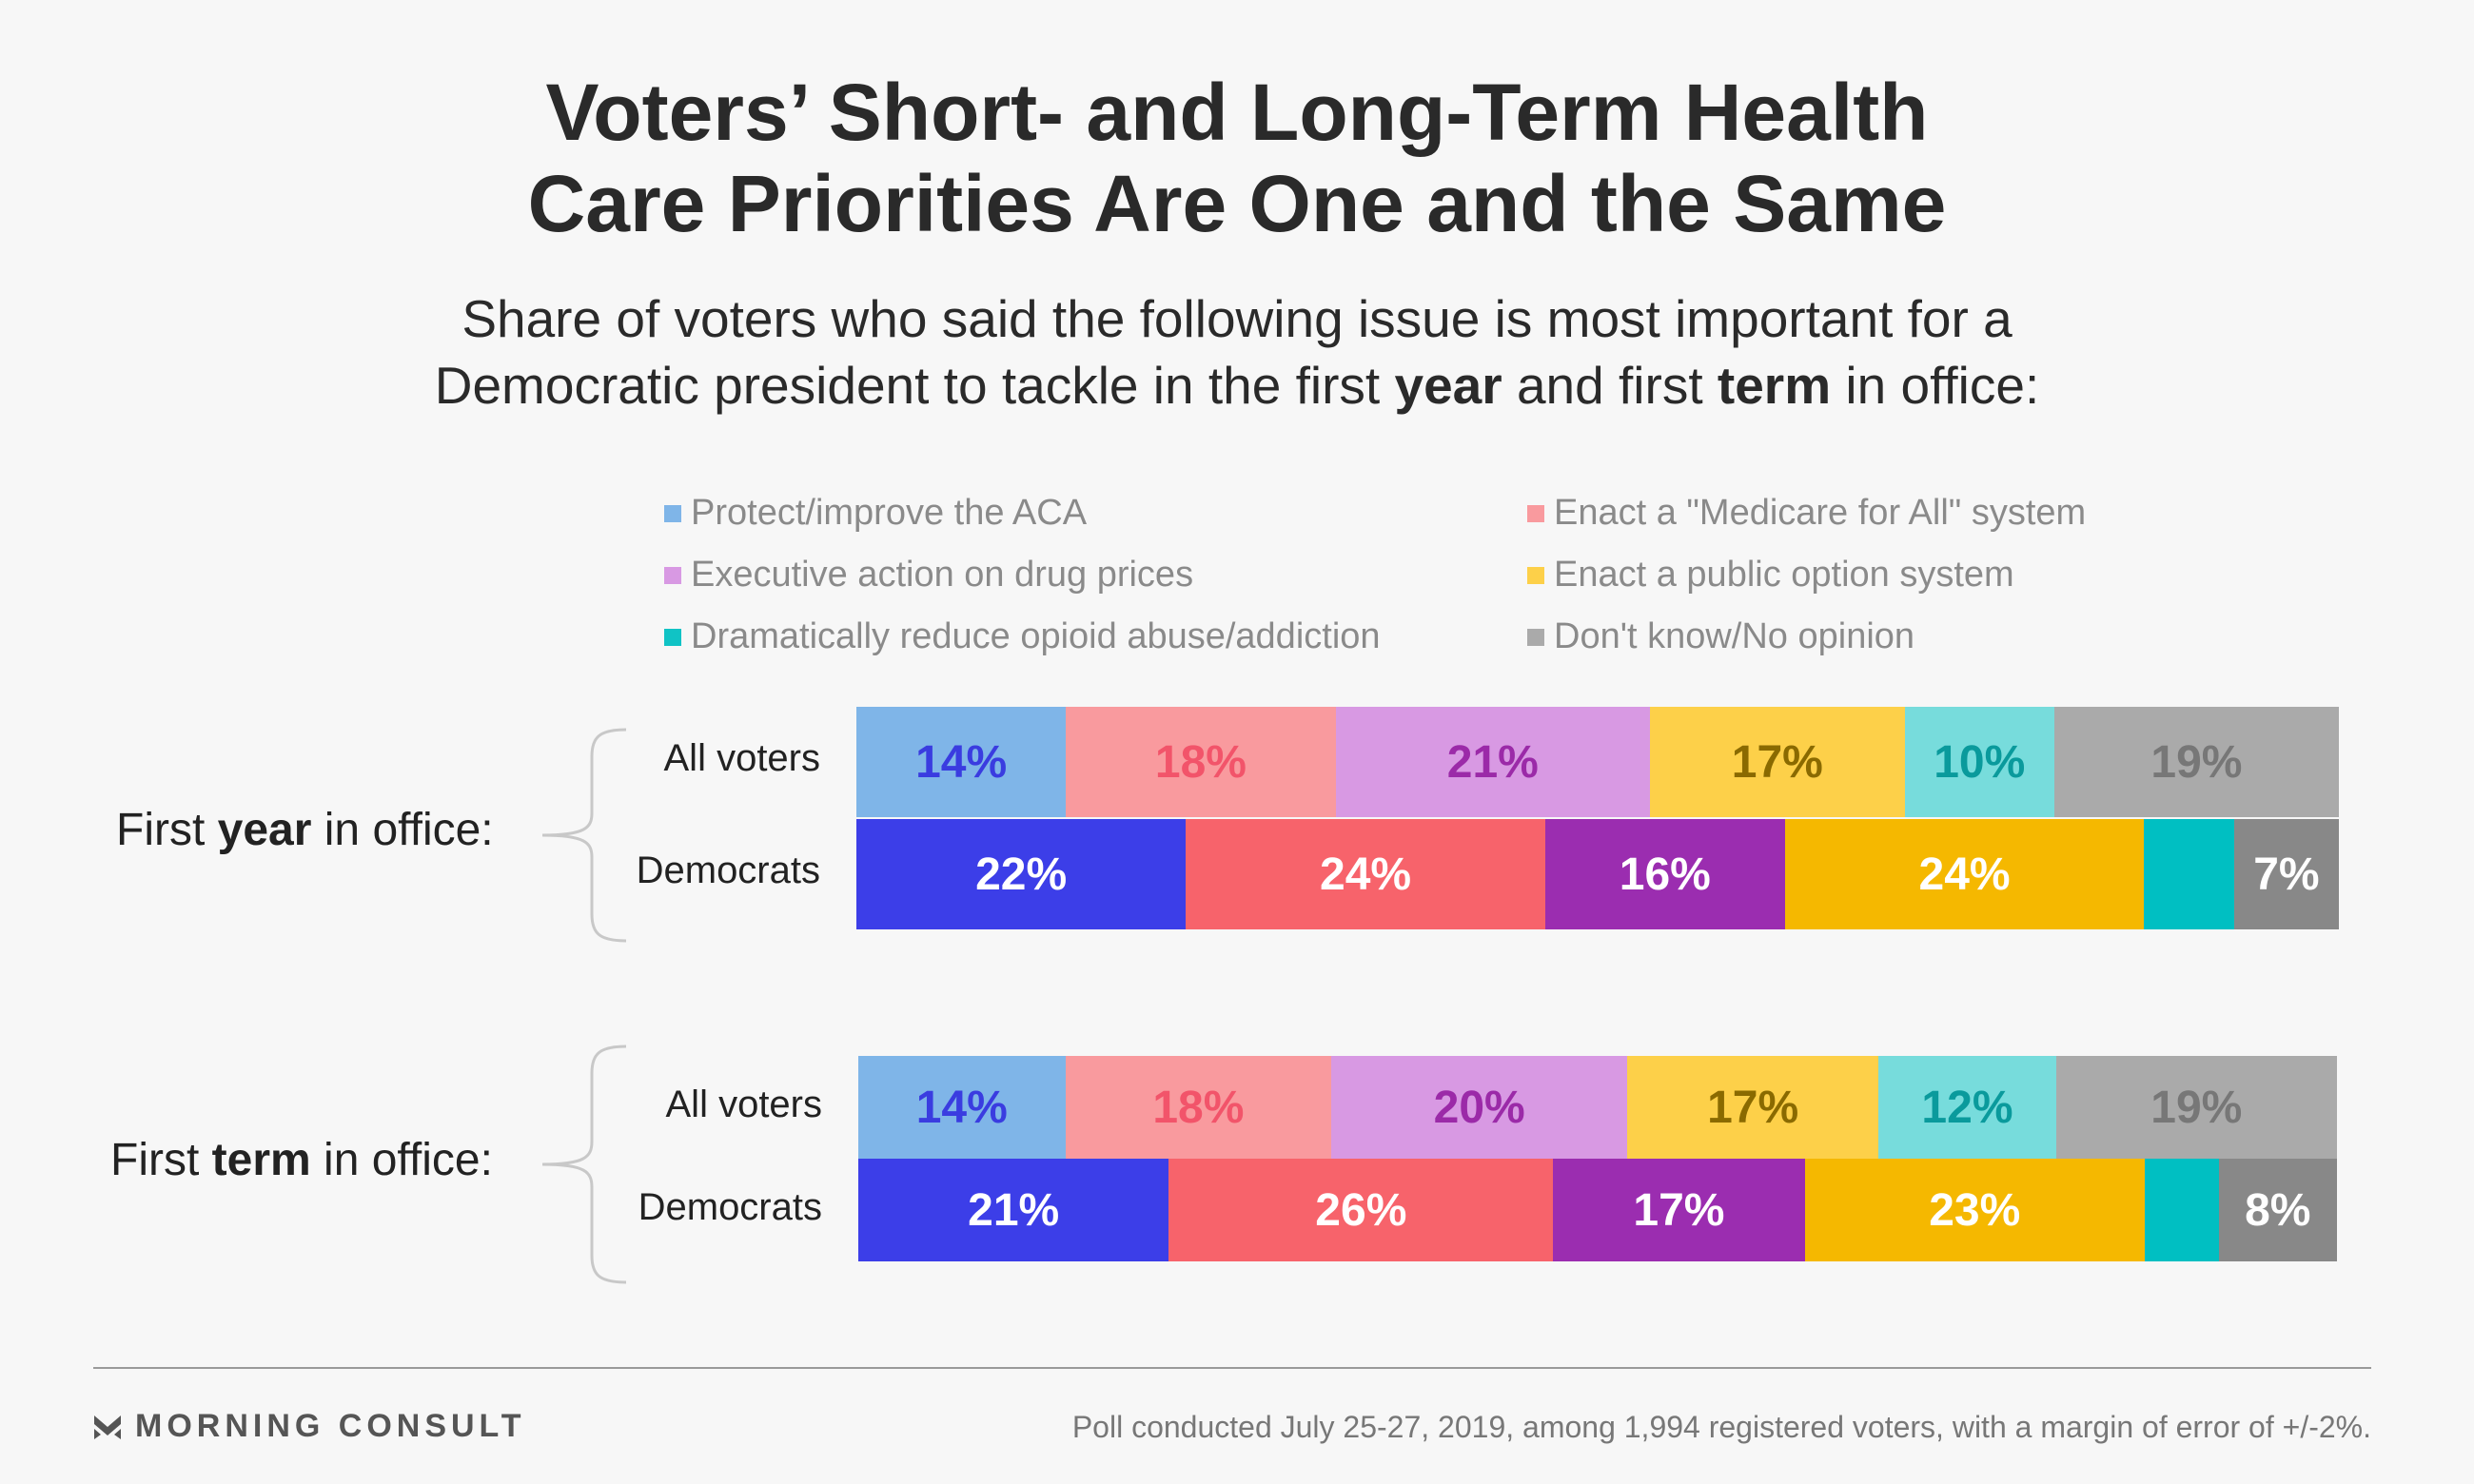  I want to click on chart-title-line-2: Care Priorities Are One and the Same, so click(1237, 203).